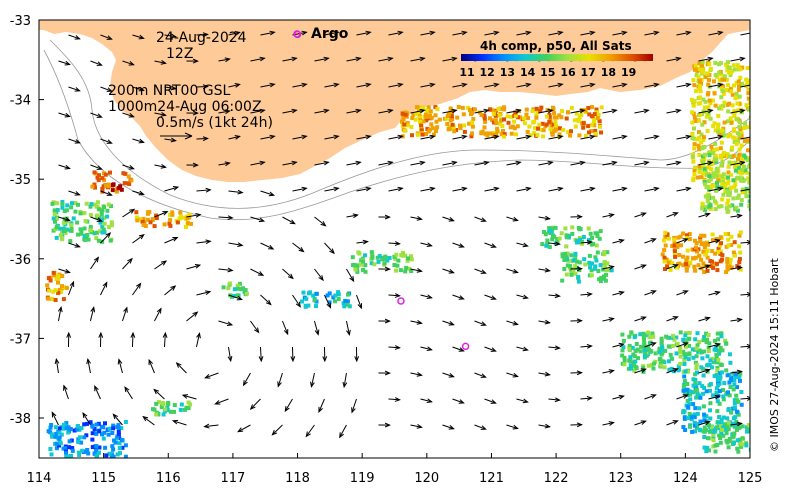 The image size is (791, 492). Describe the element at coordinates (774, 355) in the screenshot. I see `credit-label: © IMOS 27-Aug-2024 15:11 Hobart` at that location.